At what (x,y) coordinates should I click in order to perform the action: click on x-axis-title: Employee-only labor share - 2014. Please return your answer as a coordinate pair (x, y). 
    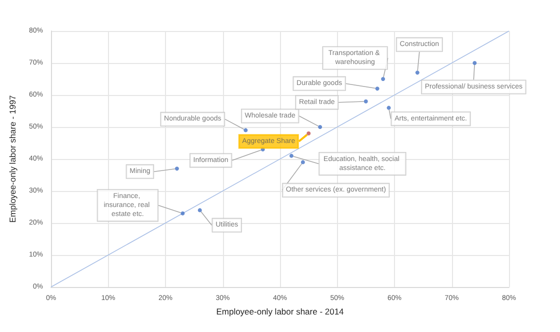
    Looking at the image, I should click on (280, 311).